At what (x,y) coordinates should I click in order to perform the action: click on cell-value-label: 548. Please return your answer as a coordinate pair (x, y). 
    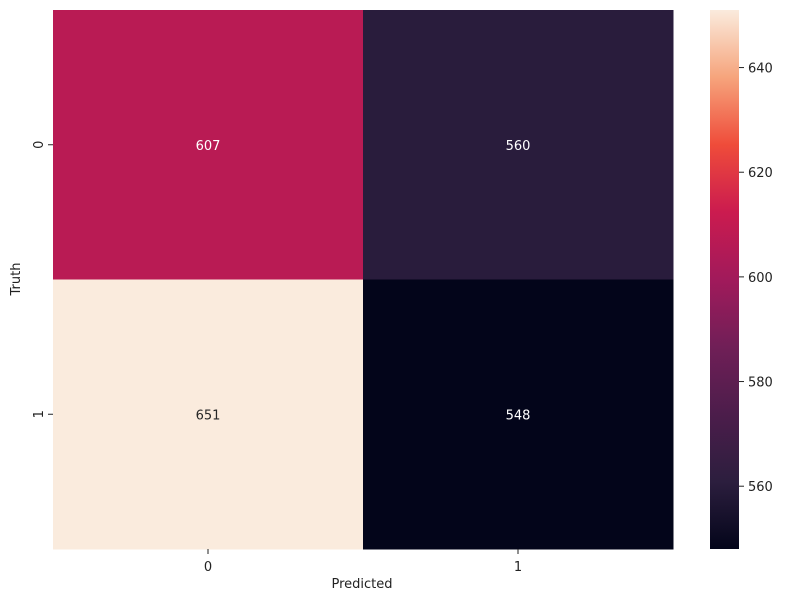
    Looking at the image, I should click on (518, 415).